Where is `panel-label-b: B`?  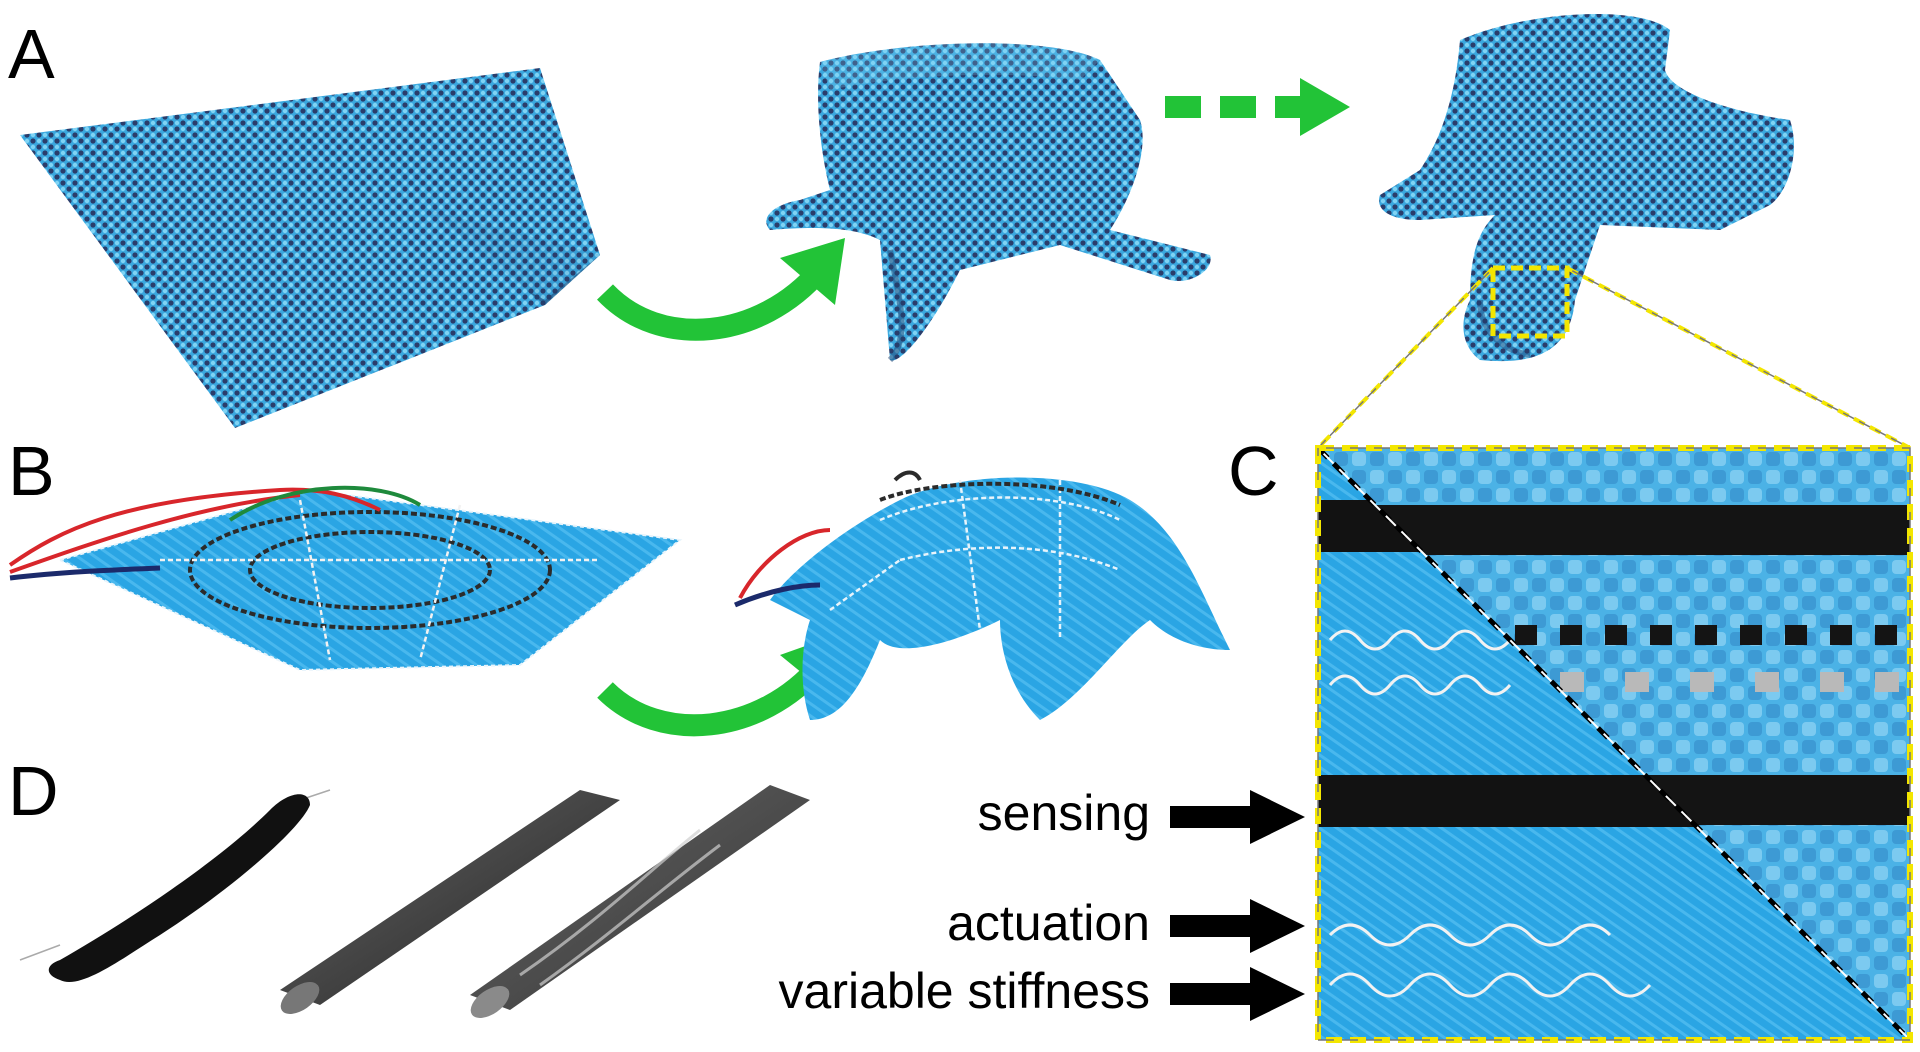 panel-label-b: B is located at coordinates (31, 471).